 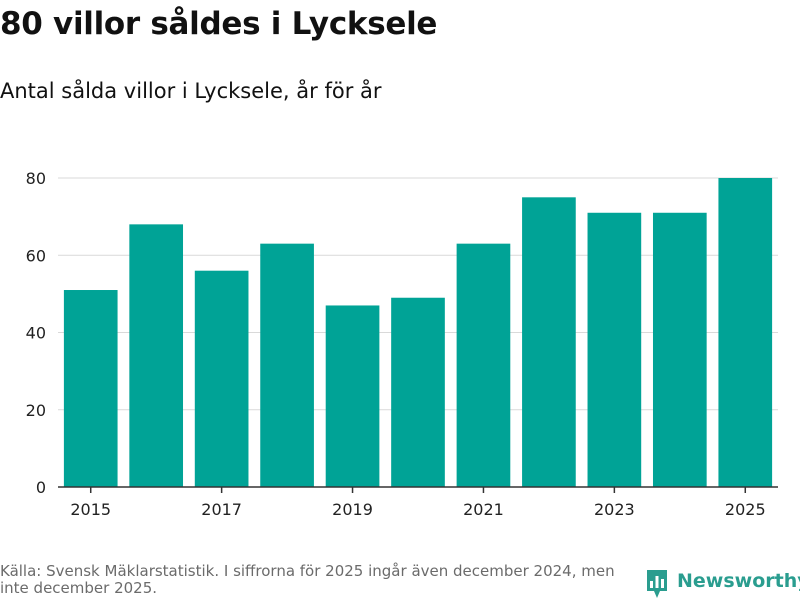 I want to click on chart-subtitle: Antal sålda villor i Lycksele, år för år, so click(x=191, y=91).